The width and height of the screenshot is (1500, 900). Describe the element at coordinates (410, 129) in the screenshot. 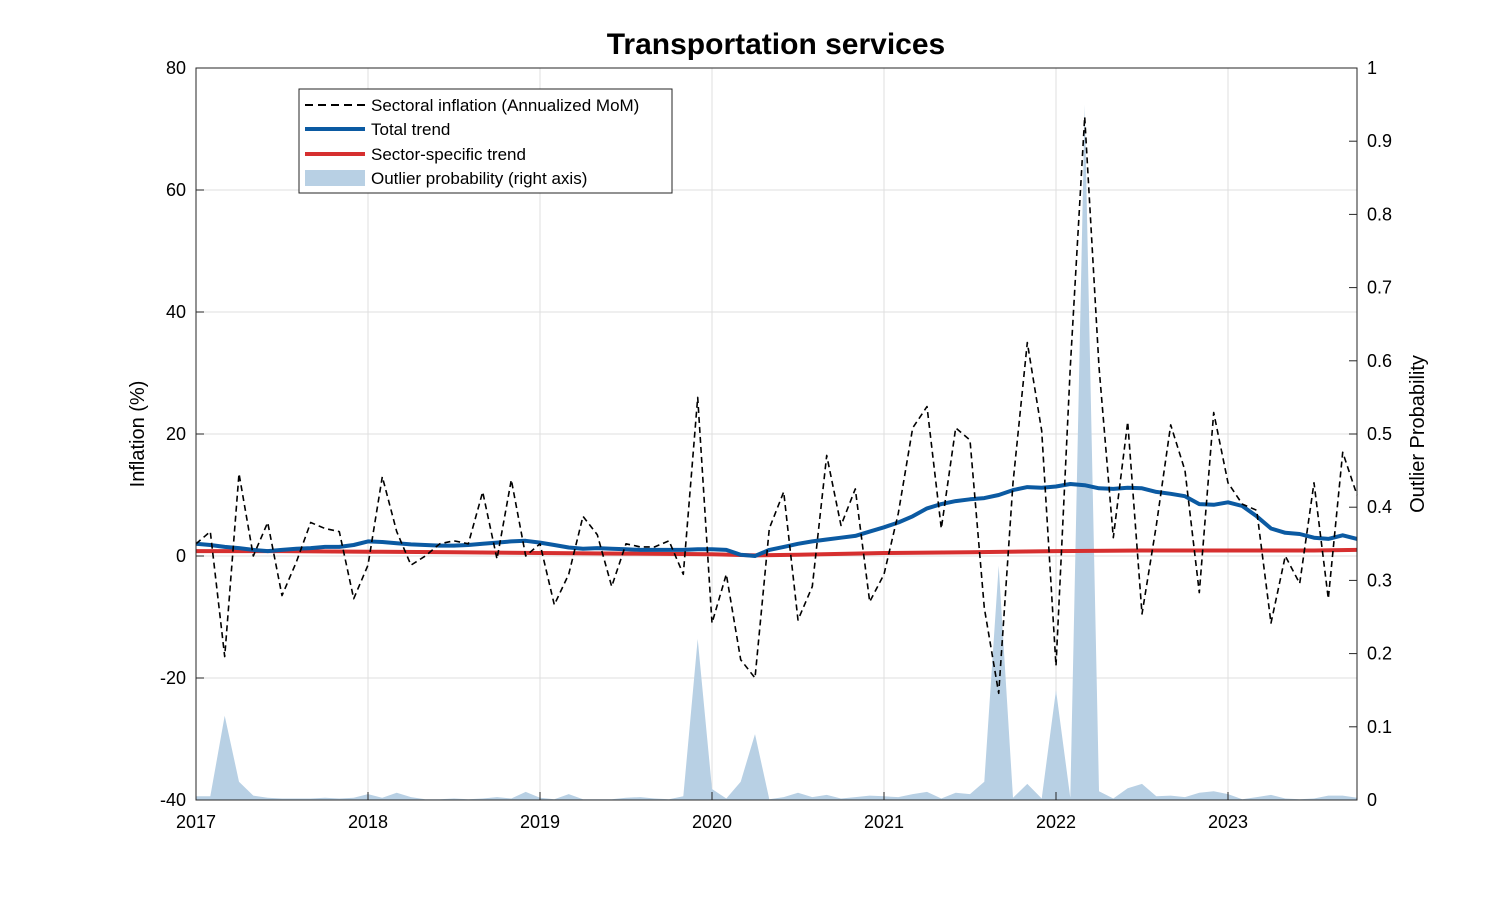

I see `legend-label-total-trend: Total trend` at that location.